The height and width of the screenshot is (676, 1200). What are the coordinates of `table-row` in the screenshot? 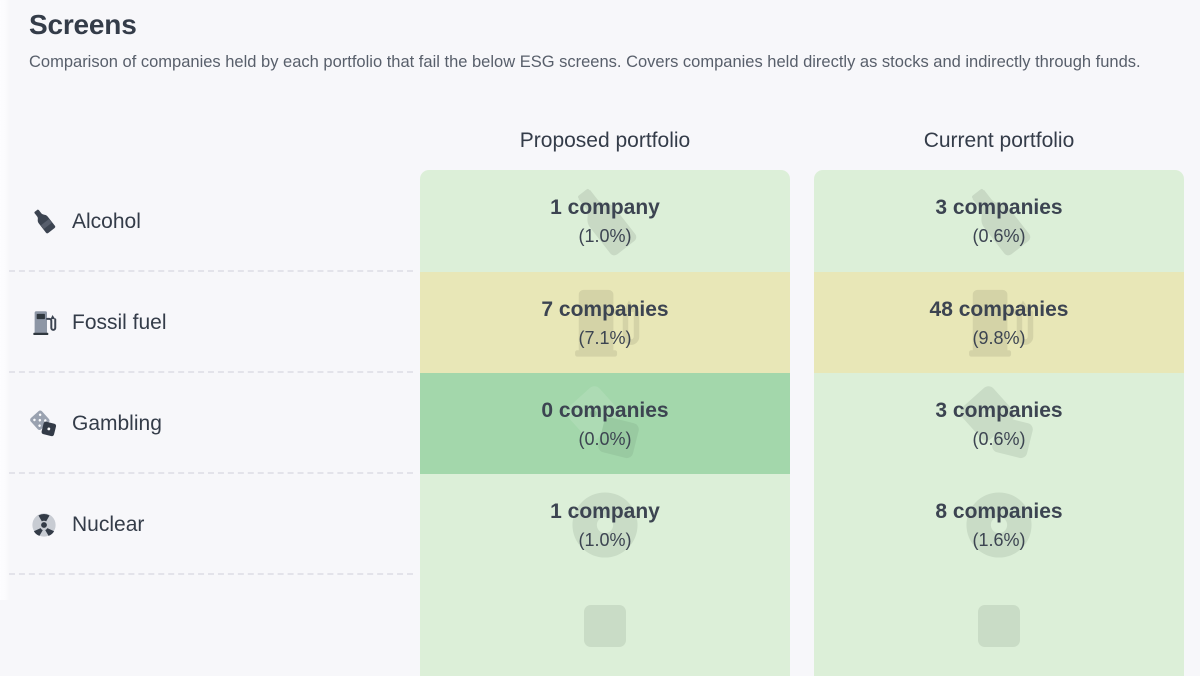 It's located at (600, 625).